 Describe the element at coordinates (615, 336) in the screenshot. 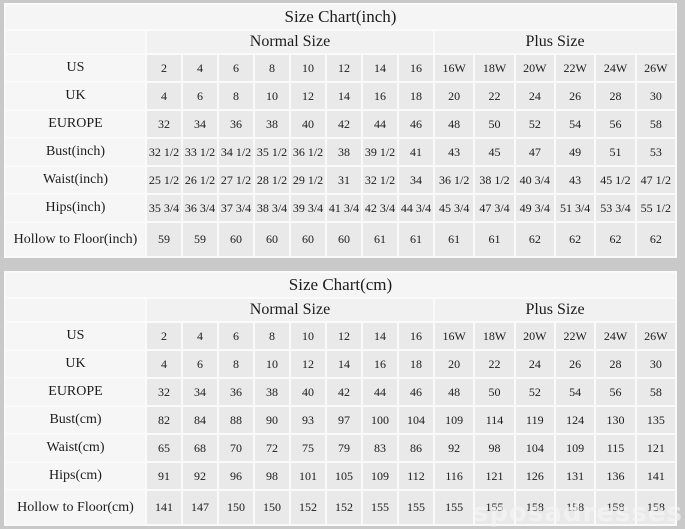

I see `size-cell: 24W` at that location.